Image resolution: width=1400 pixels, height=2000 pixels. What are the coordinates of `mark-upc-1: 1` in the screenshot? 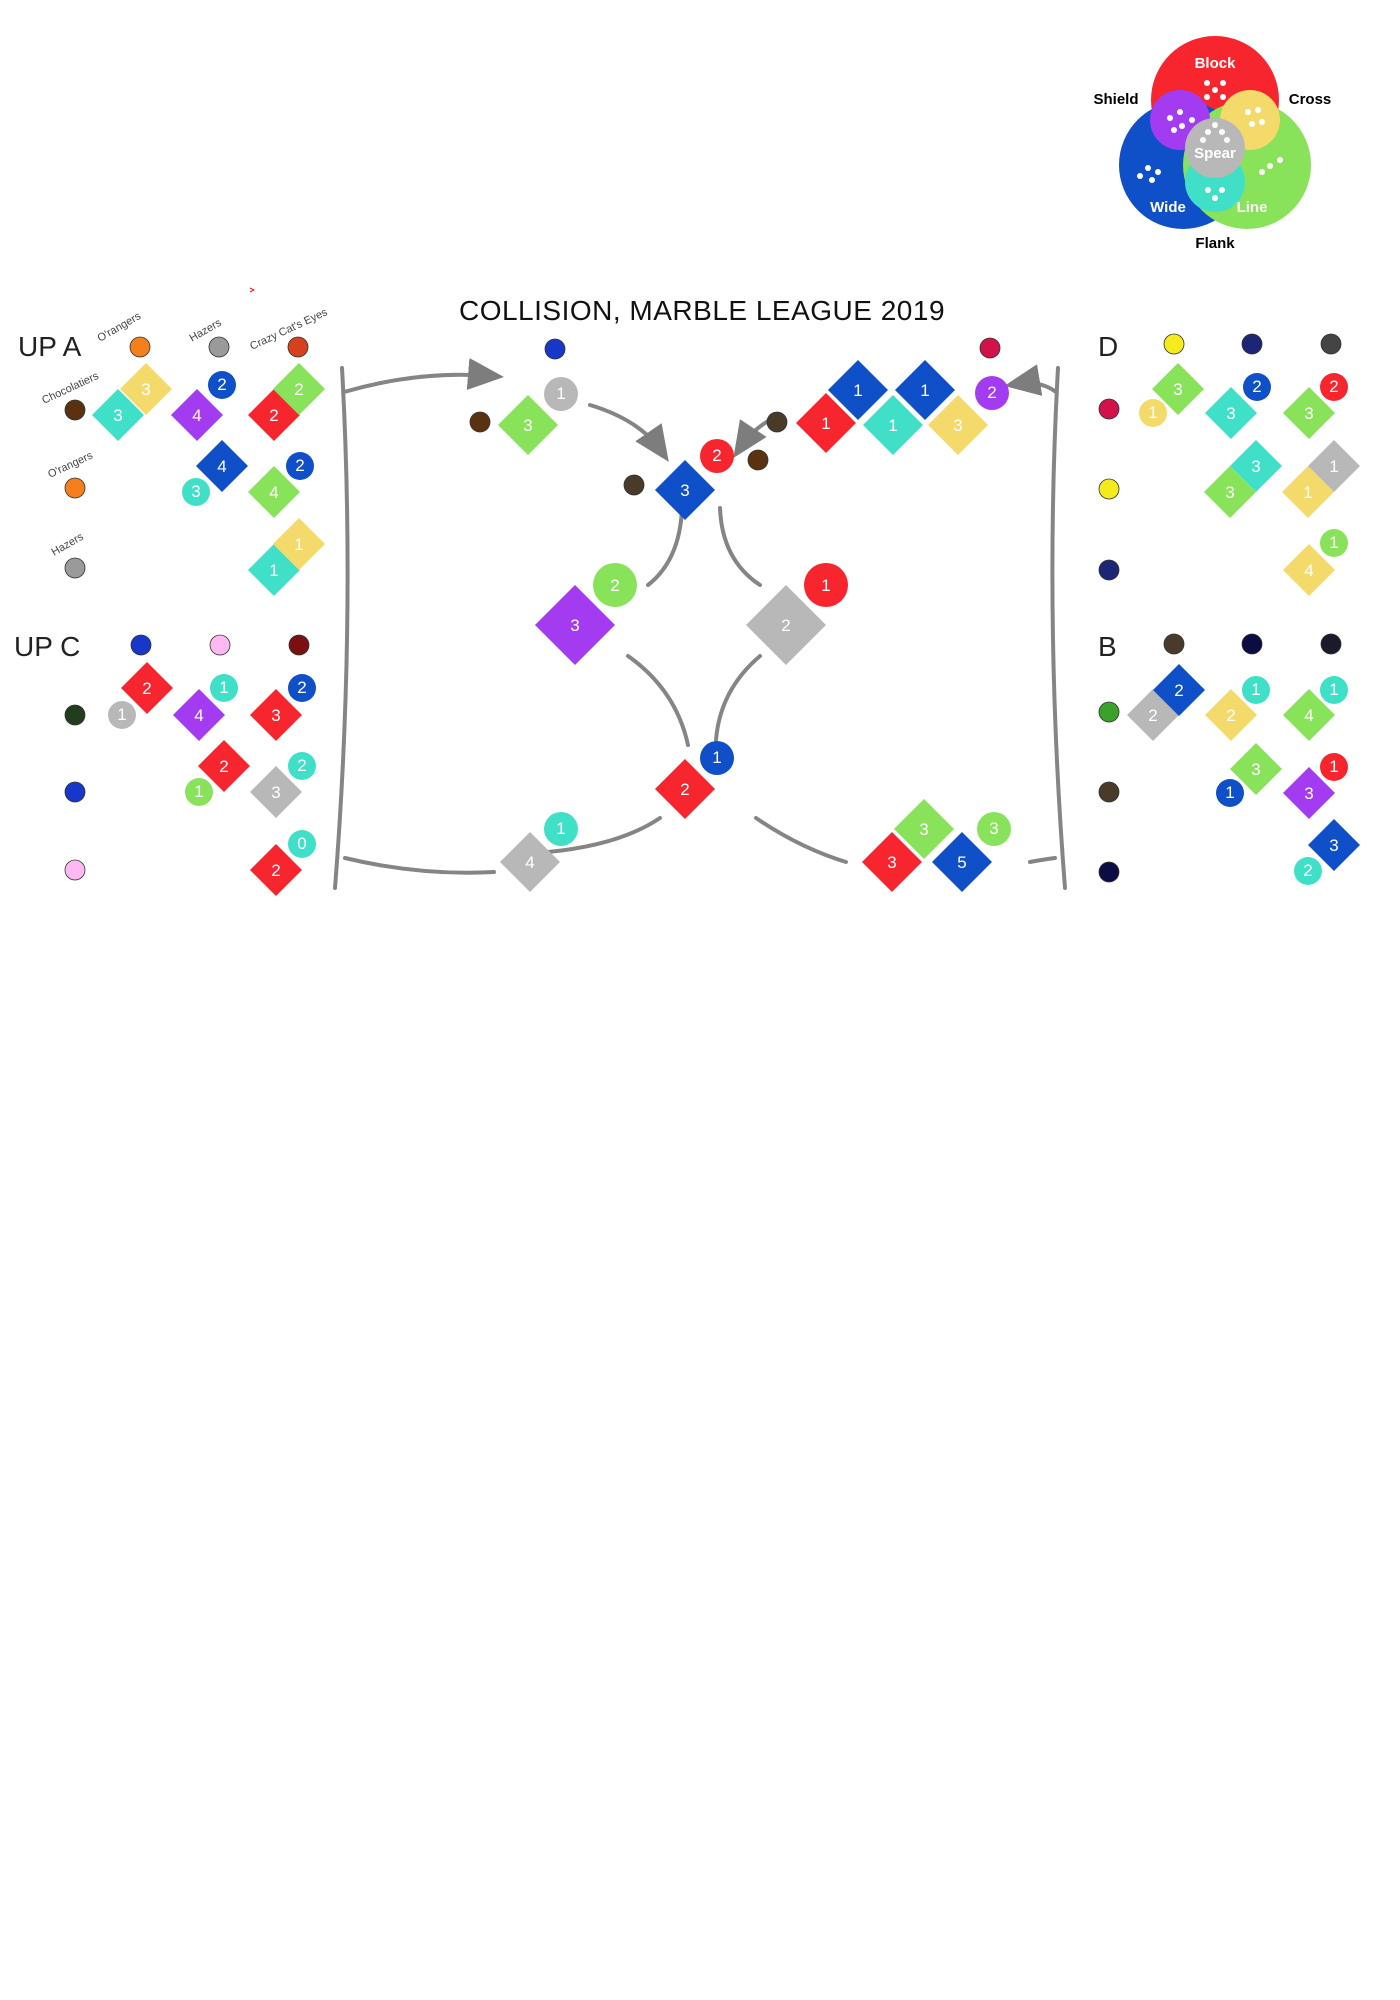 It's located at (122, 715).